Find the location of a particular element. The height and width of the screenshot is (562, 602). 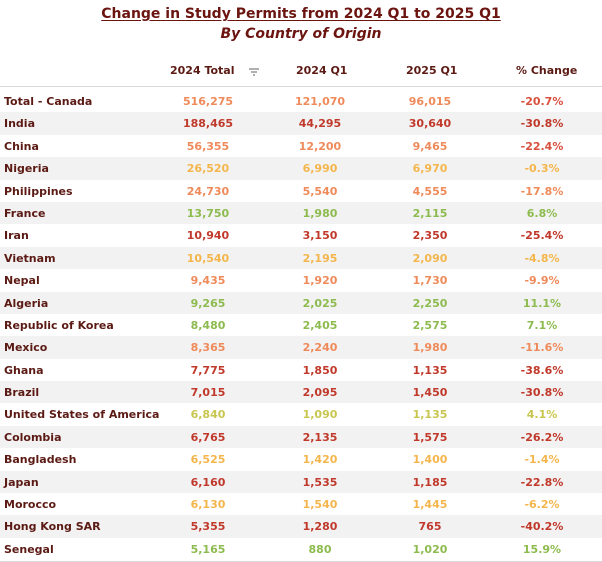

q1-2024-cell: 44,295 is located at coordinates (320, 124).